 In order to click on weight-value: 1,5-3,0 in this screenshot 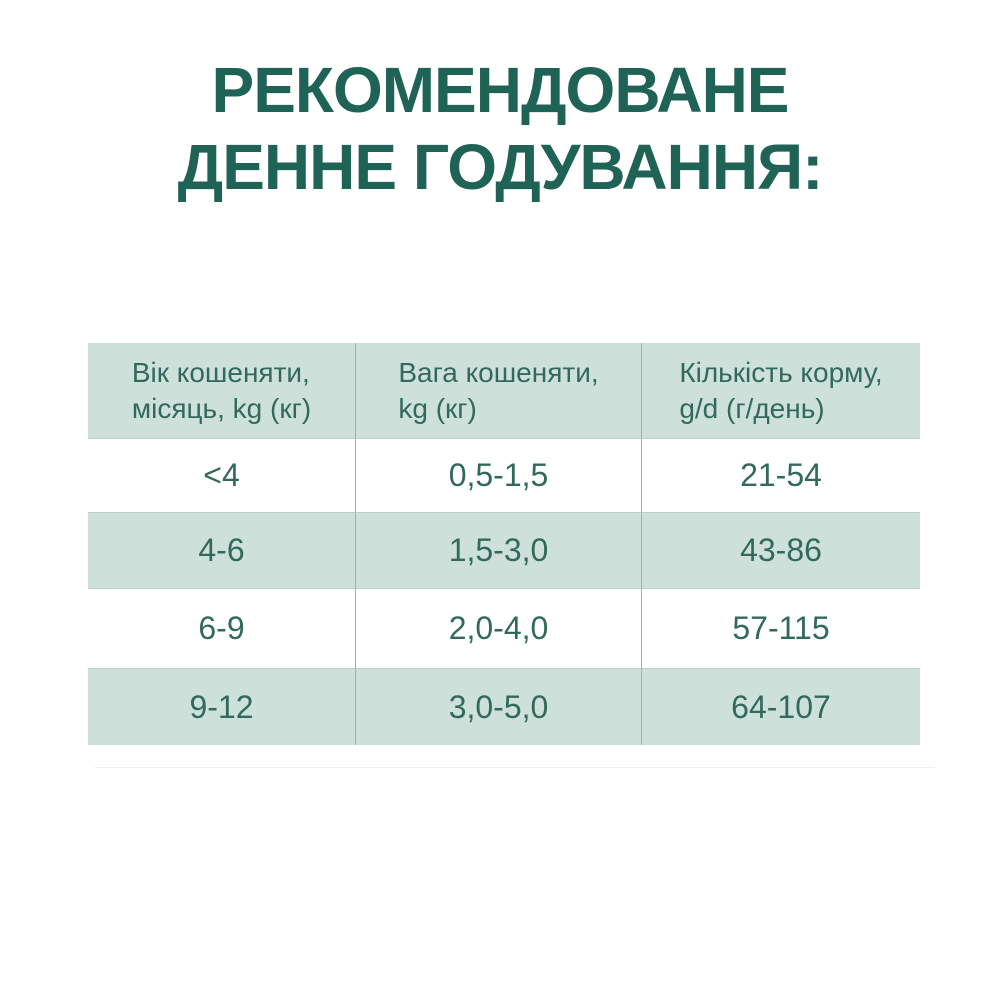, I will do `click(498, 550)`.